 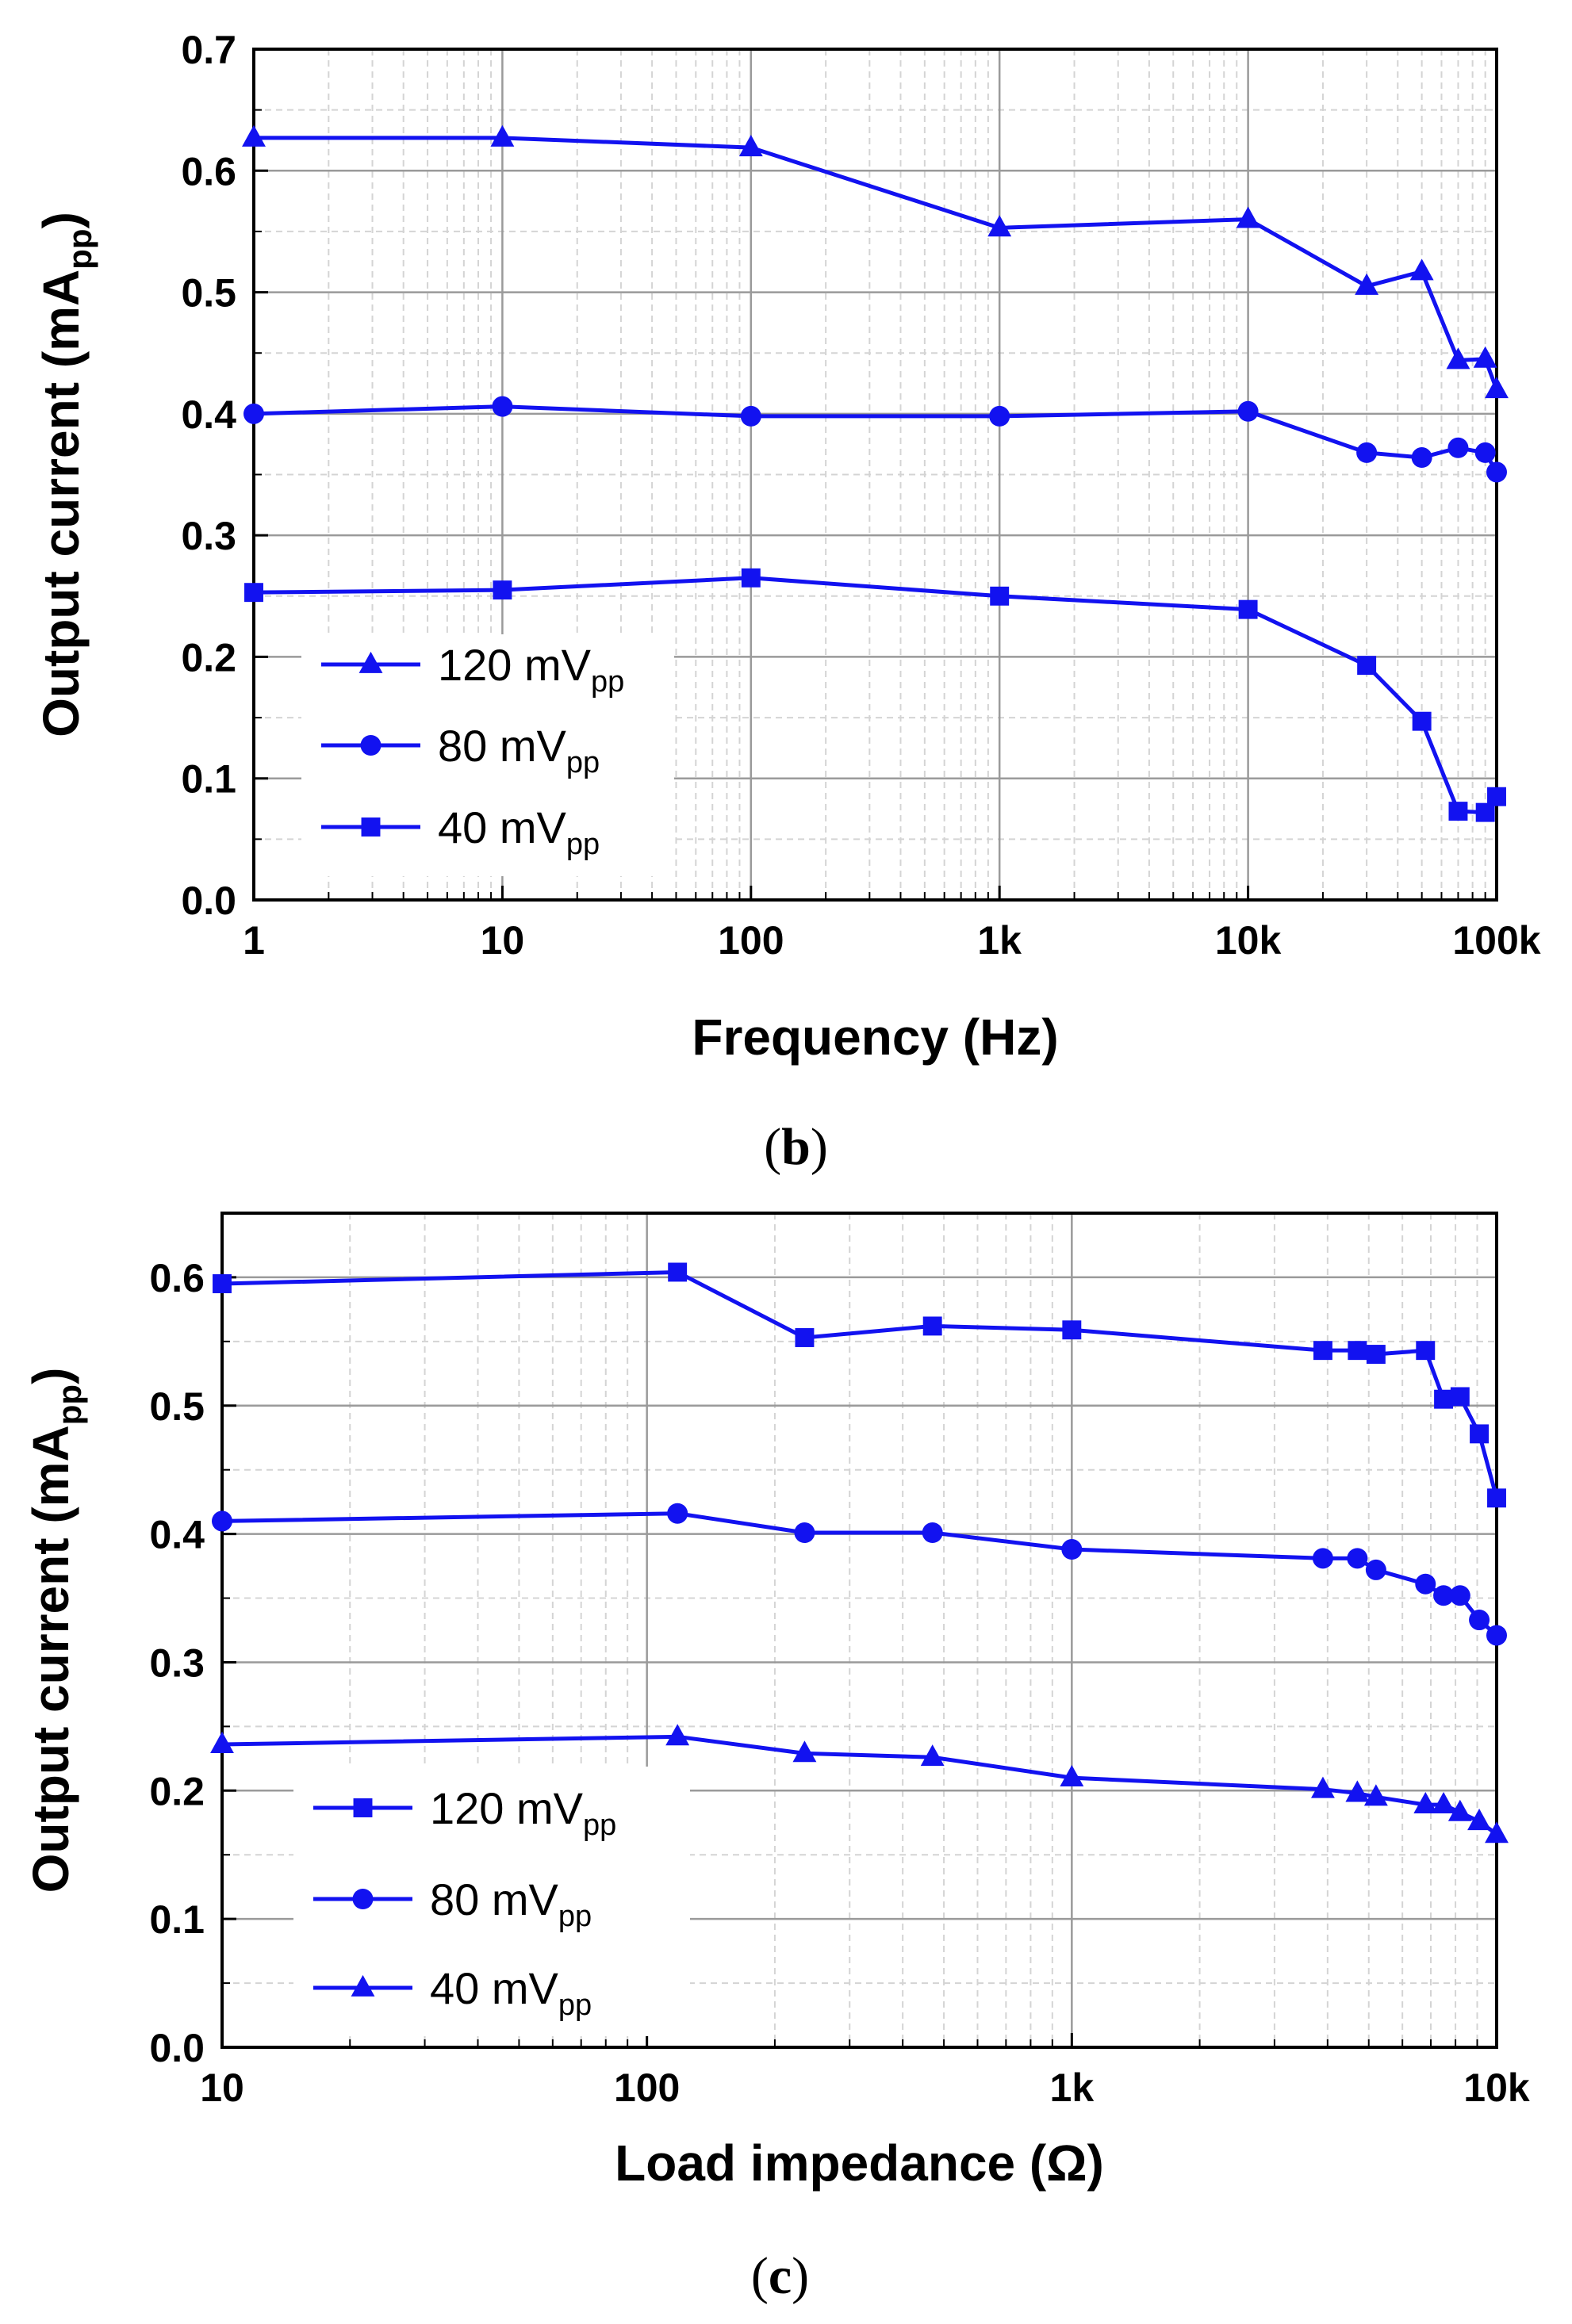 I want to click on x-axis-title: Load impedance (Ω), so click(x=859, y=2163).